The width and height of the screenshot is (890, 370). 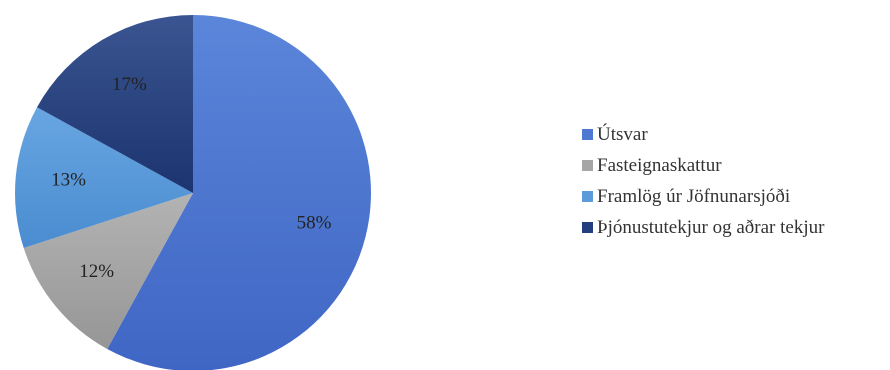 I want to click on legend-item: Framlög úr Jöfnunarsjóði, so click(x=703, y=196).